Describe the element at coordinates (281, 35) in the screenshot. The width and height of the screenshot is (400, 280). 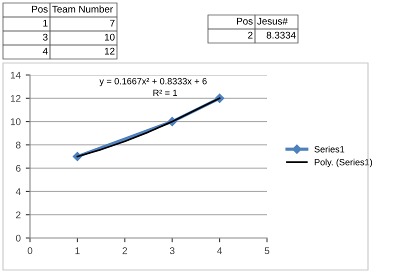
I see `text: 8.3334` at that location.